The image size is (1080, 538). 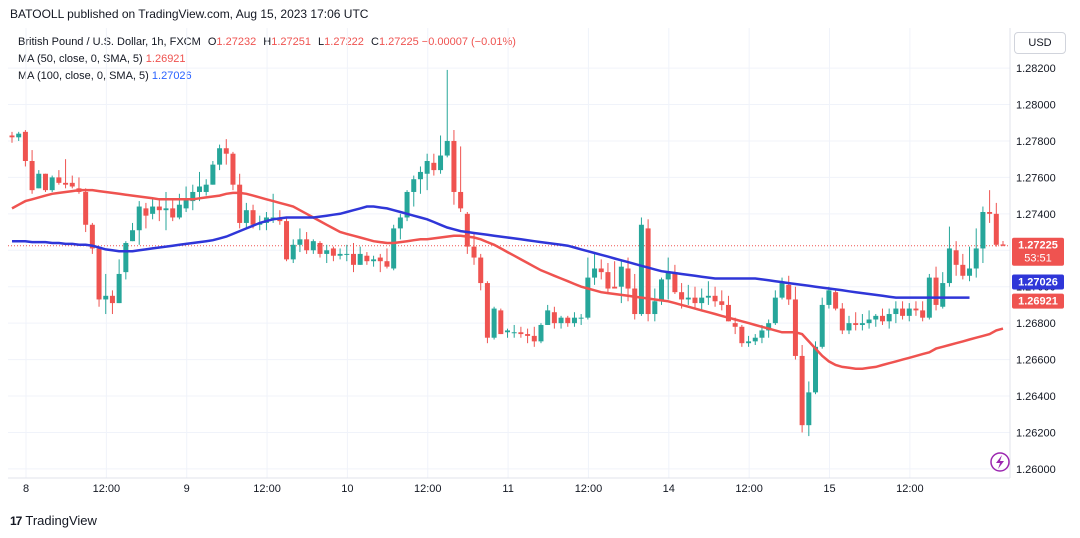 What do you see at coordinates (165, 59) in the screenshot?
I see `ma50-value: 1.26921` at bounding box center [165, 59].